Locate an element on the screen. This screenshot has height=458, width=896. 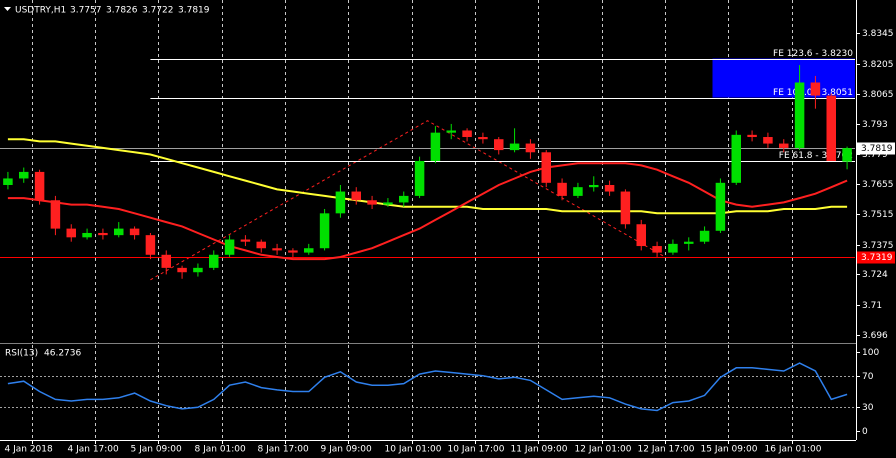
x-tick-label: 10 Jan 01:00 is located at coordinates (413, 450).